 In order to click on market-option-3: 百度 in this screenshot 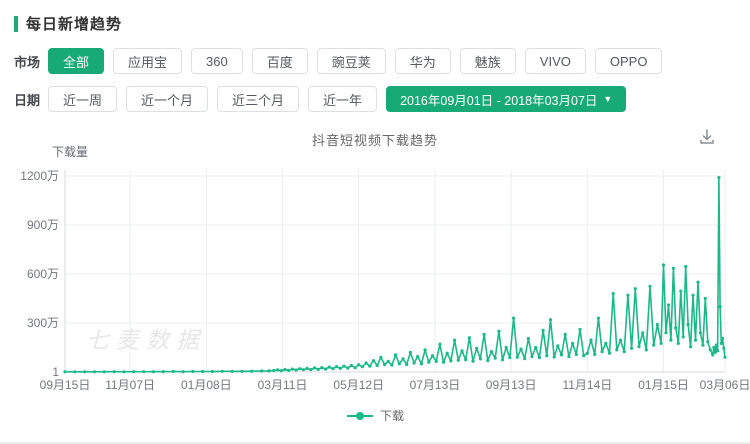, I will do `click(279, 61)`.